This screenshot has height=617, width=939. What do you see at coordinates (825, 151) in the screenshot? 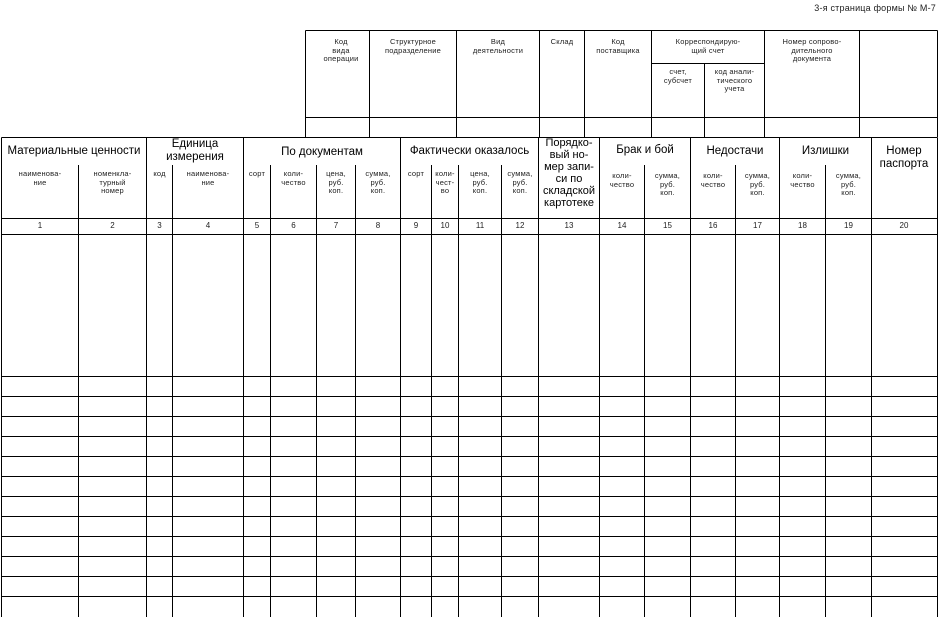
I see `group-header: Излишки` at bounding box center [825, 151].